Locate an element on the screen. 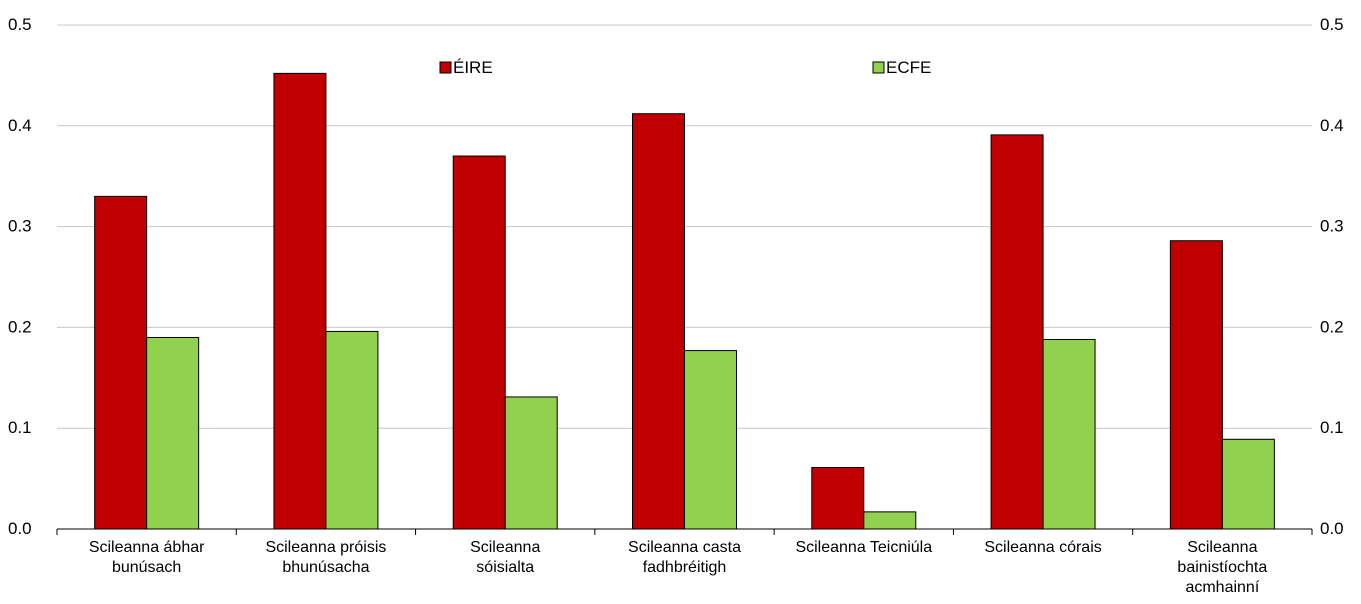 The width and height of the screenshot is (1361, 604). y-tick-labels-left: 0.0 0.1 0.2 0.3 0.4 0.5 is located at coordinates (20, 276).